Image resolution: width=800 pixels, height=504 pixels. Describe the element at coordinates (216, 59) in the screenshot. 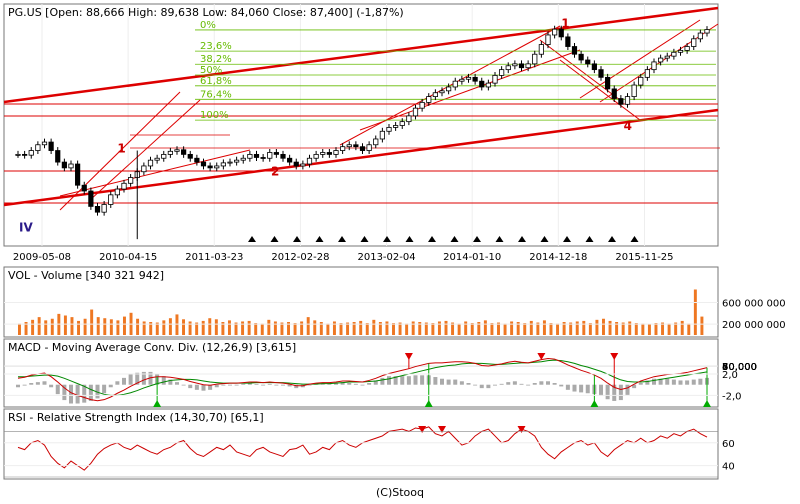

I see `fib-level-label: 38,2%` at that location.